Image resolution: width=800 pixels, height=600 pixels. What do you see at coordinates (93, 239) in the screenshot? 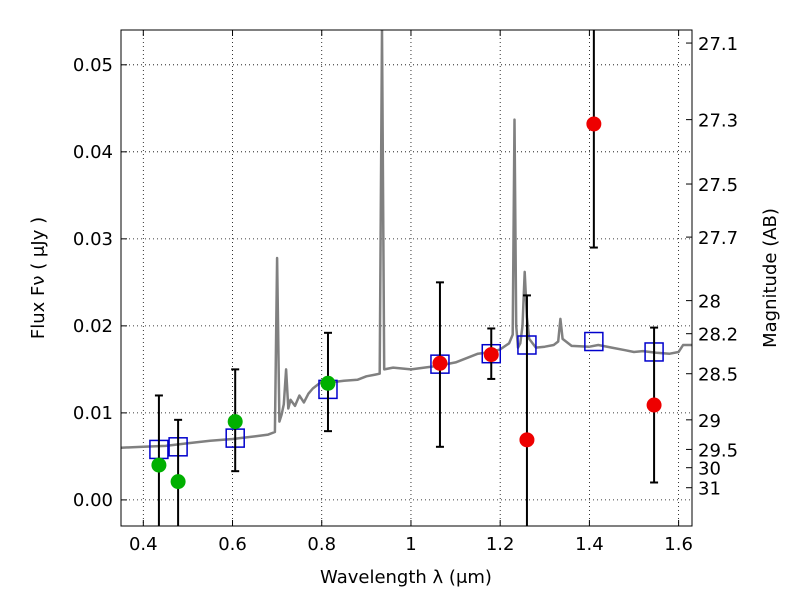
I see `y-tick-label: 0.03` at bounding box center [93, 239].